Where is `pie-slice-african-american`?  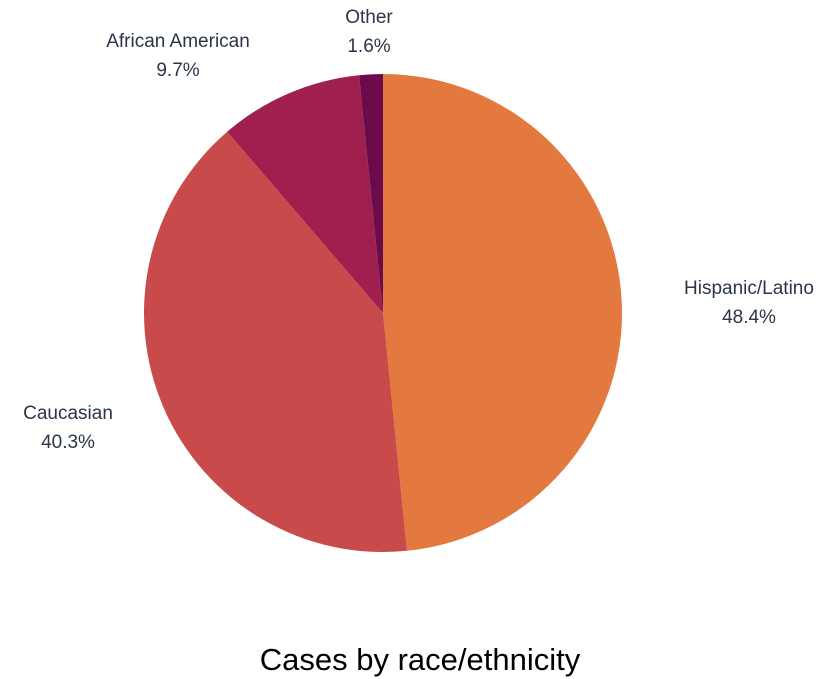
pie-slice-african-american is located at coordinates (305, 194).